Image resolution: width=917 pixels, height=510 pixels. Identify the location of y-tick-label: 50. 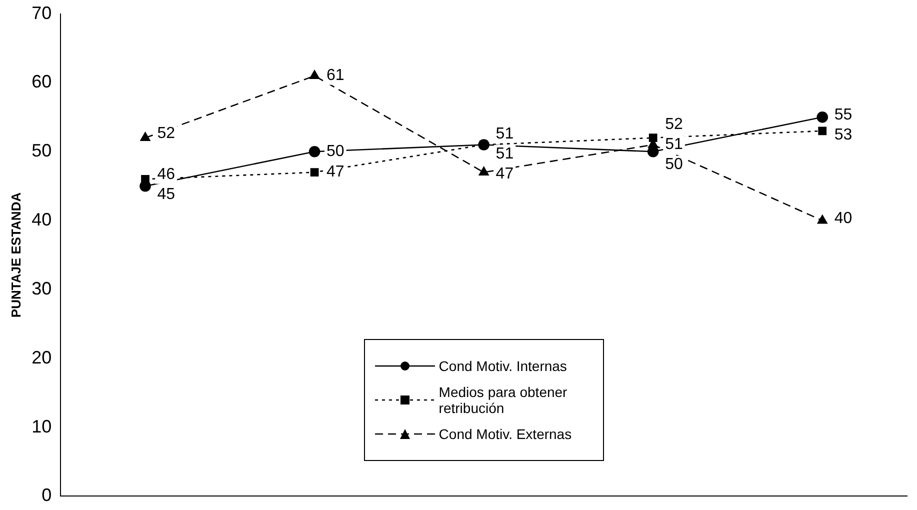
(42, 150).